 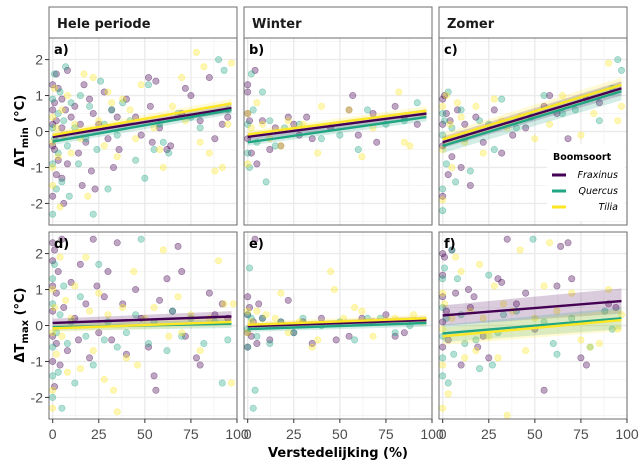 I want to click on legend-item-quercus: Quercus, so click(x=585, y=191).